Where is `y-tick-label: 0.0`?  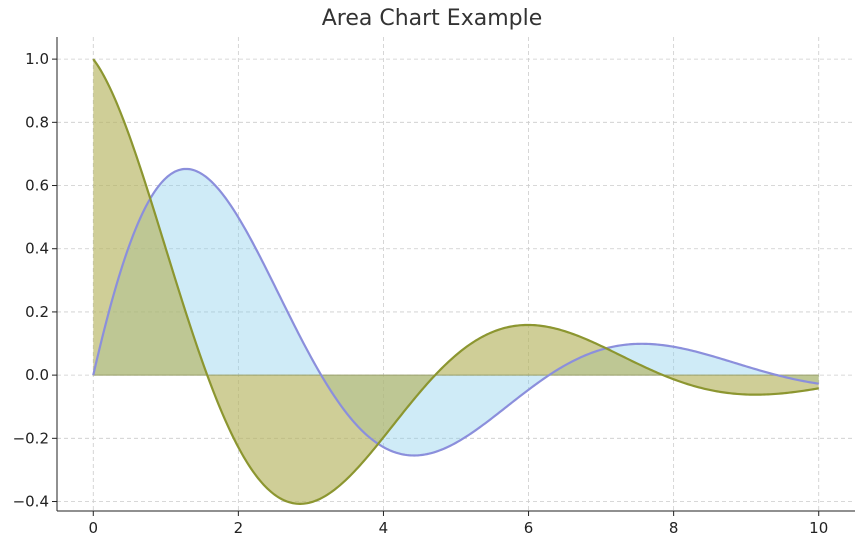
y-tick-label: 0.0 is located at coordinates (37, 375).